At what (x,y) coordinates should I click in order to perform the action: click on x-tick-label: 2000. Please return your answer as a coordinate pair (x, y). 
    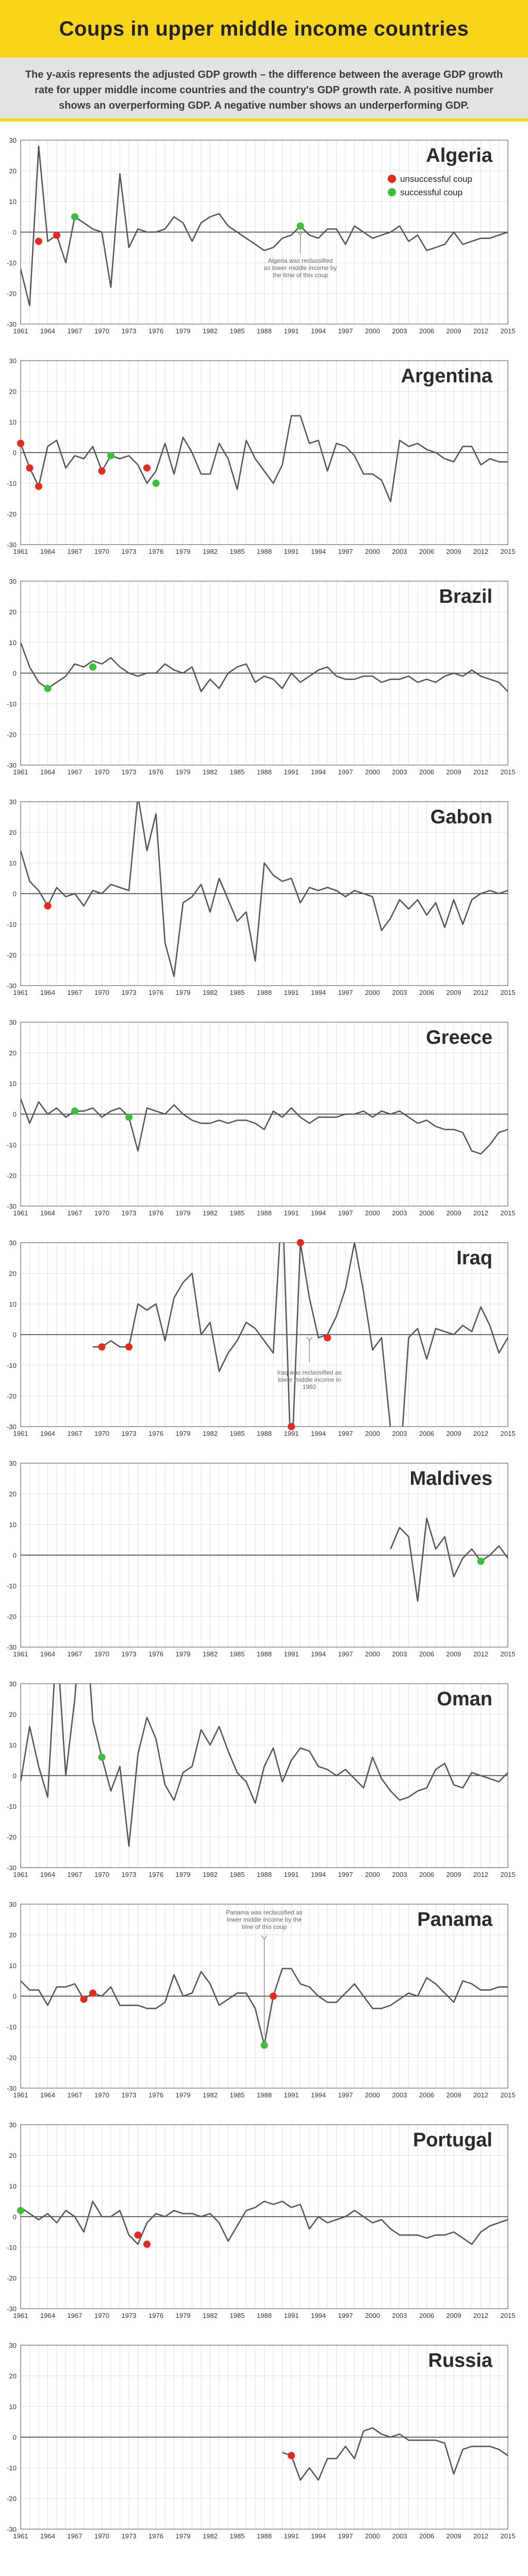
    Looking at the image, I should click on (373, 2095).